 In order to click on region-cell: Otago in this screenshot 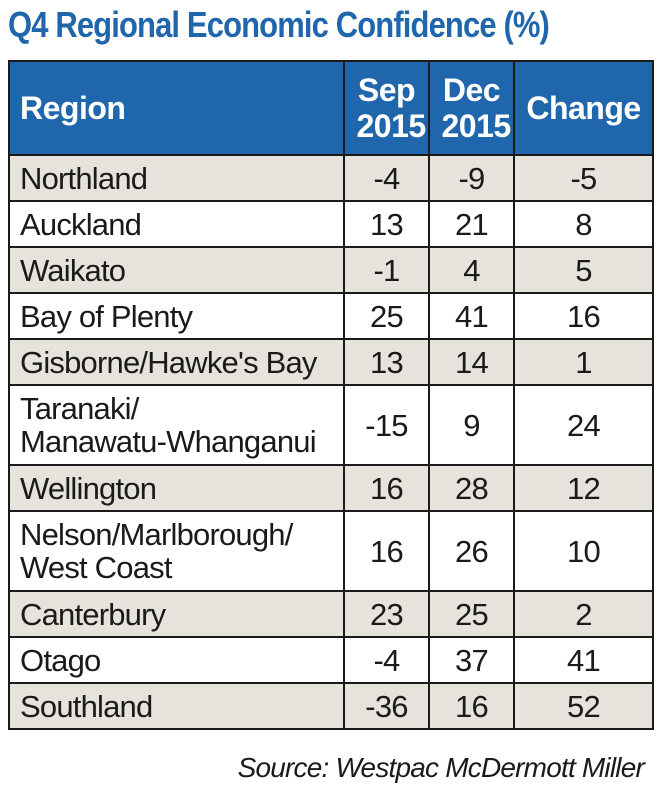, I will do `click(176, 660)`.